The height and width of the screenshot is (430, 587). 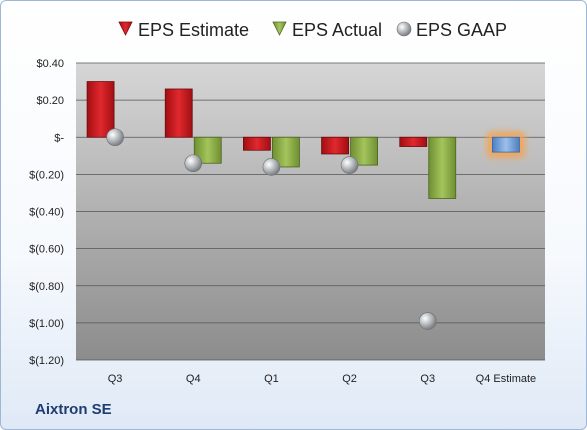 I want to click on legend-swatch-eps-estimate, so click(x=125, y=28).